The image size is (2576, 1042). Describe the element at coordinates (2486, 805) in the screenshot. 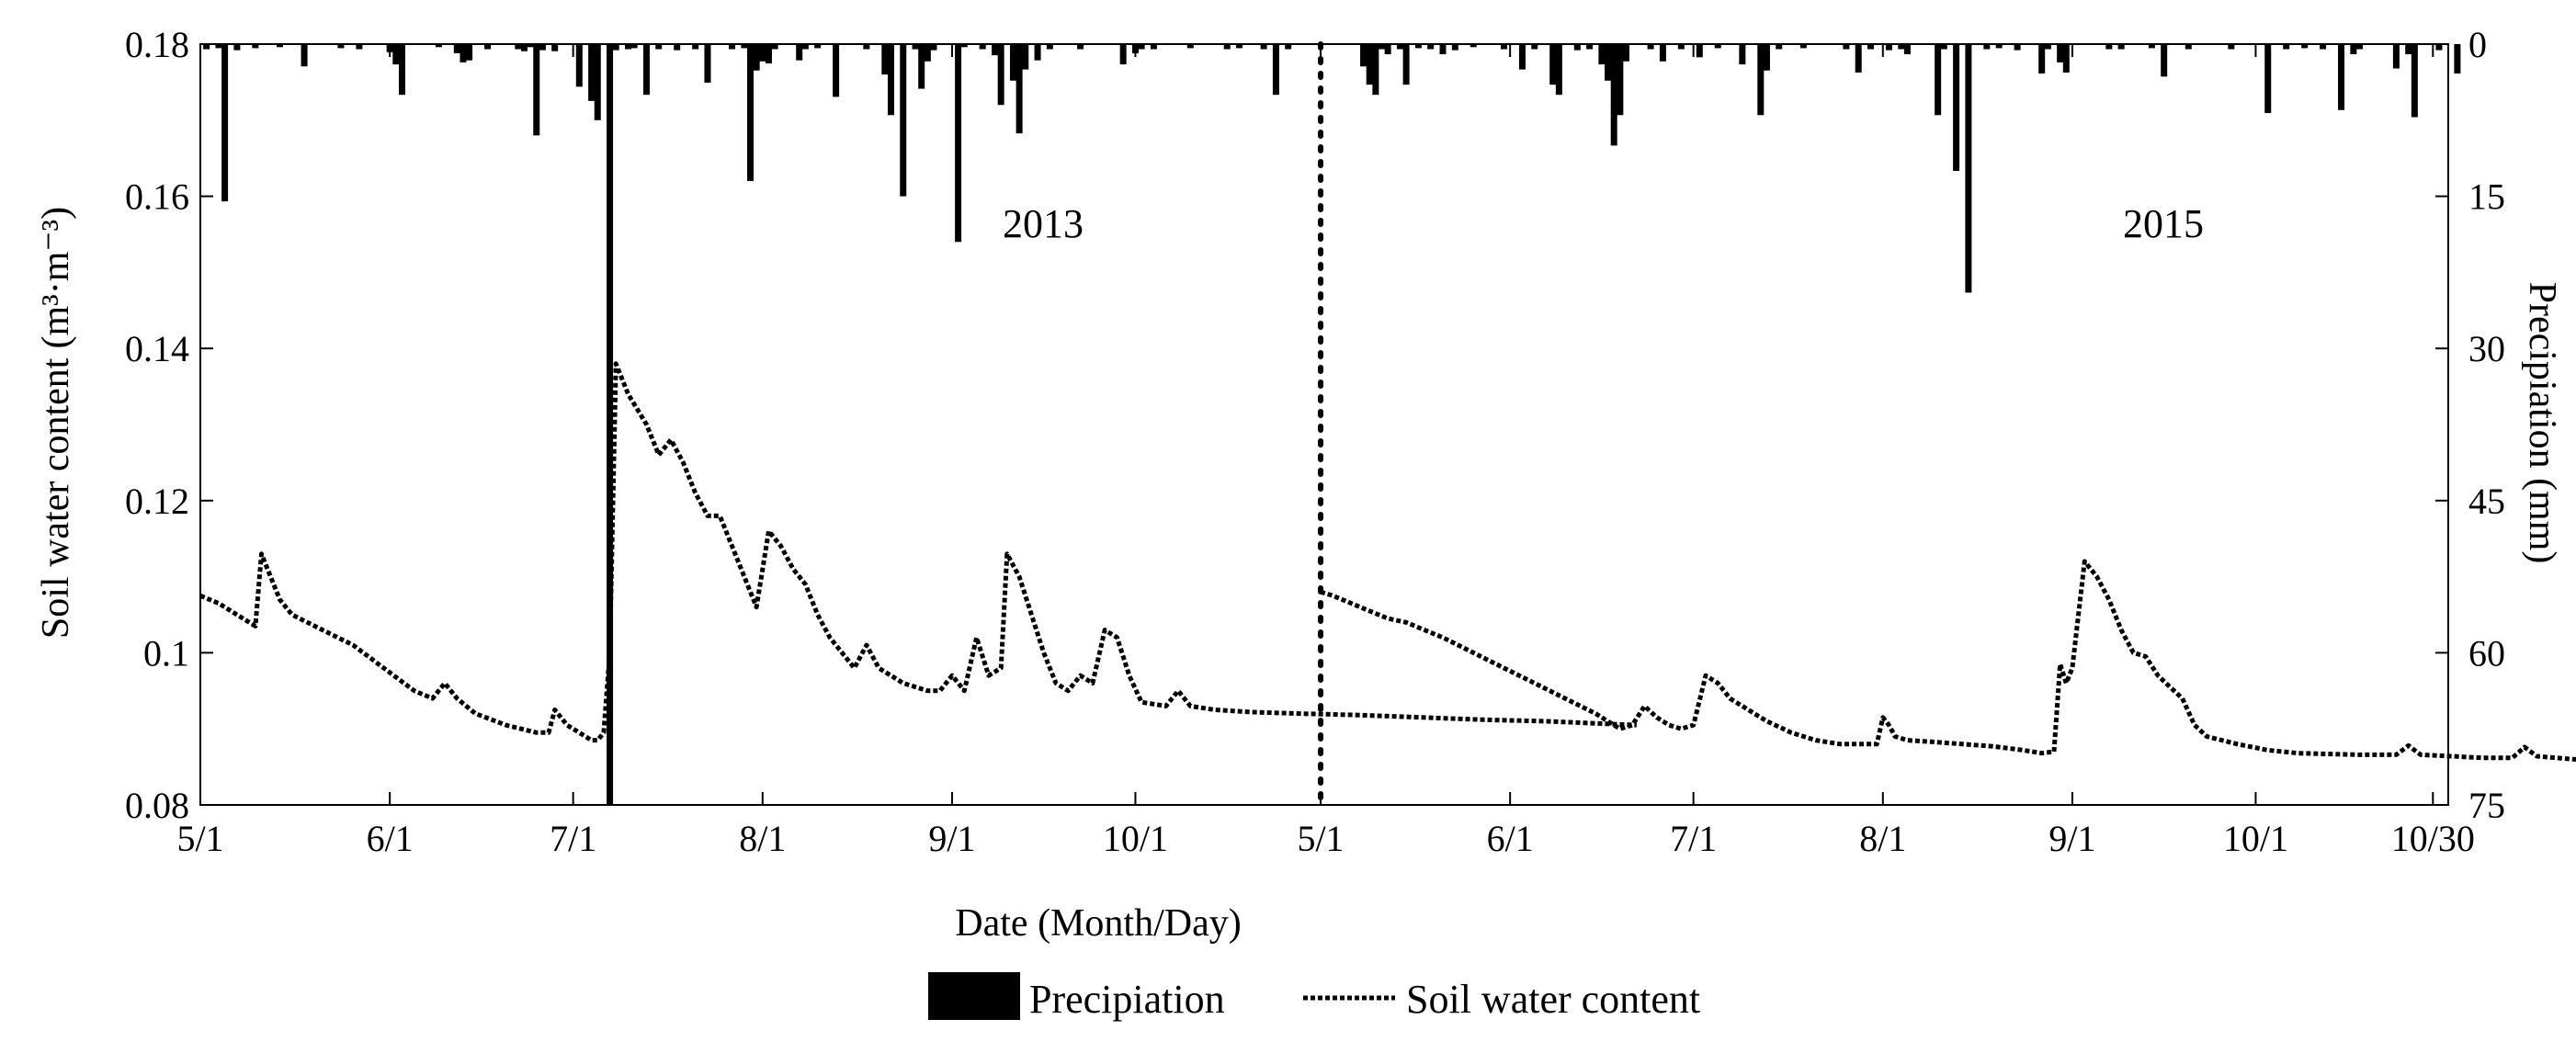

I see `right-y-tick-label: 75` at that location.